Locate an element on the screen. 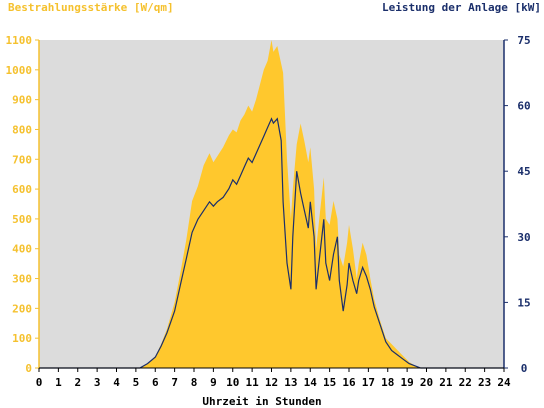  left-tick-label: 1100 is located at coordinates (19, 40).